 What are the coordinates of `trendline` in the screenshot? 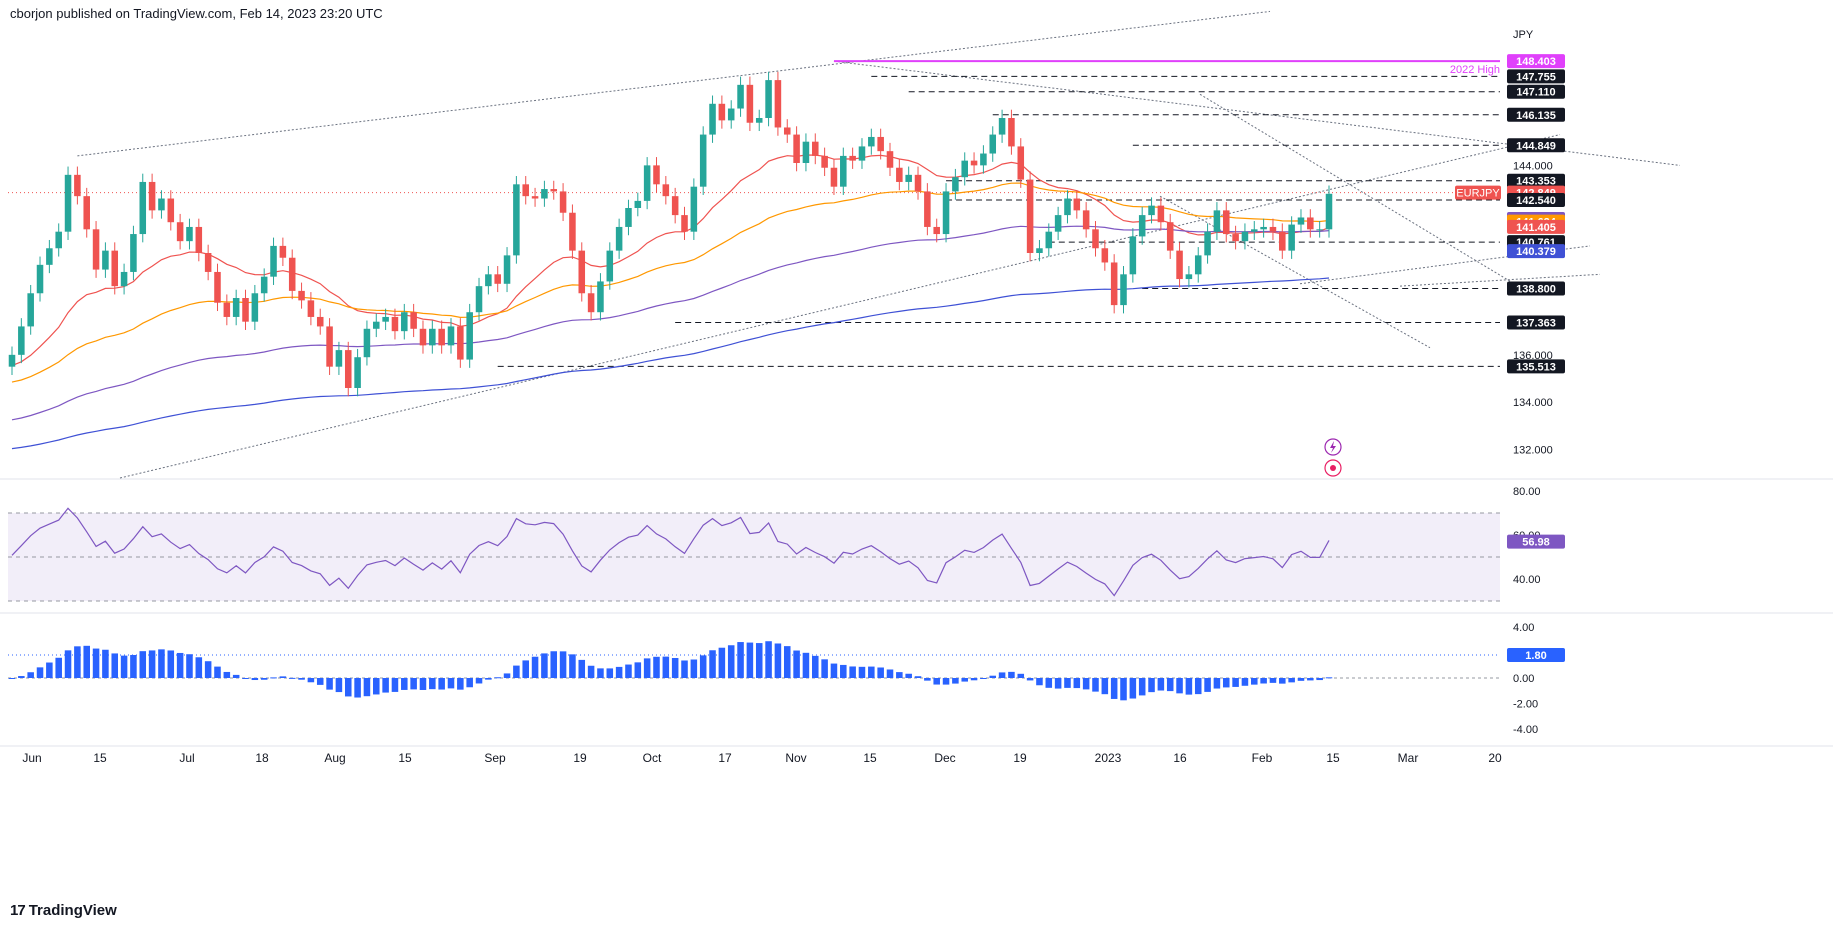 It's located at (1500, 280).